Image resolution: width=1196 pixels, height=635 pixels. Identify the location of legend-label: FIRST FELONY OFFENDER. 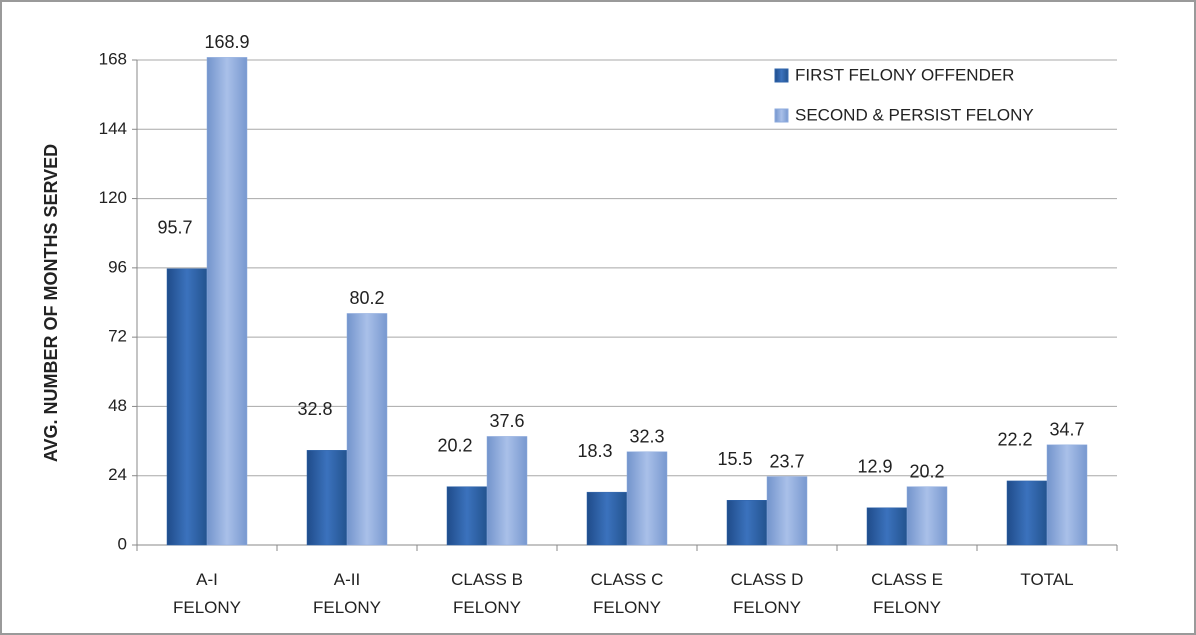
(904, 74).